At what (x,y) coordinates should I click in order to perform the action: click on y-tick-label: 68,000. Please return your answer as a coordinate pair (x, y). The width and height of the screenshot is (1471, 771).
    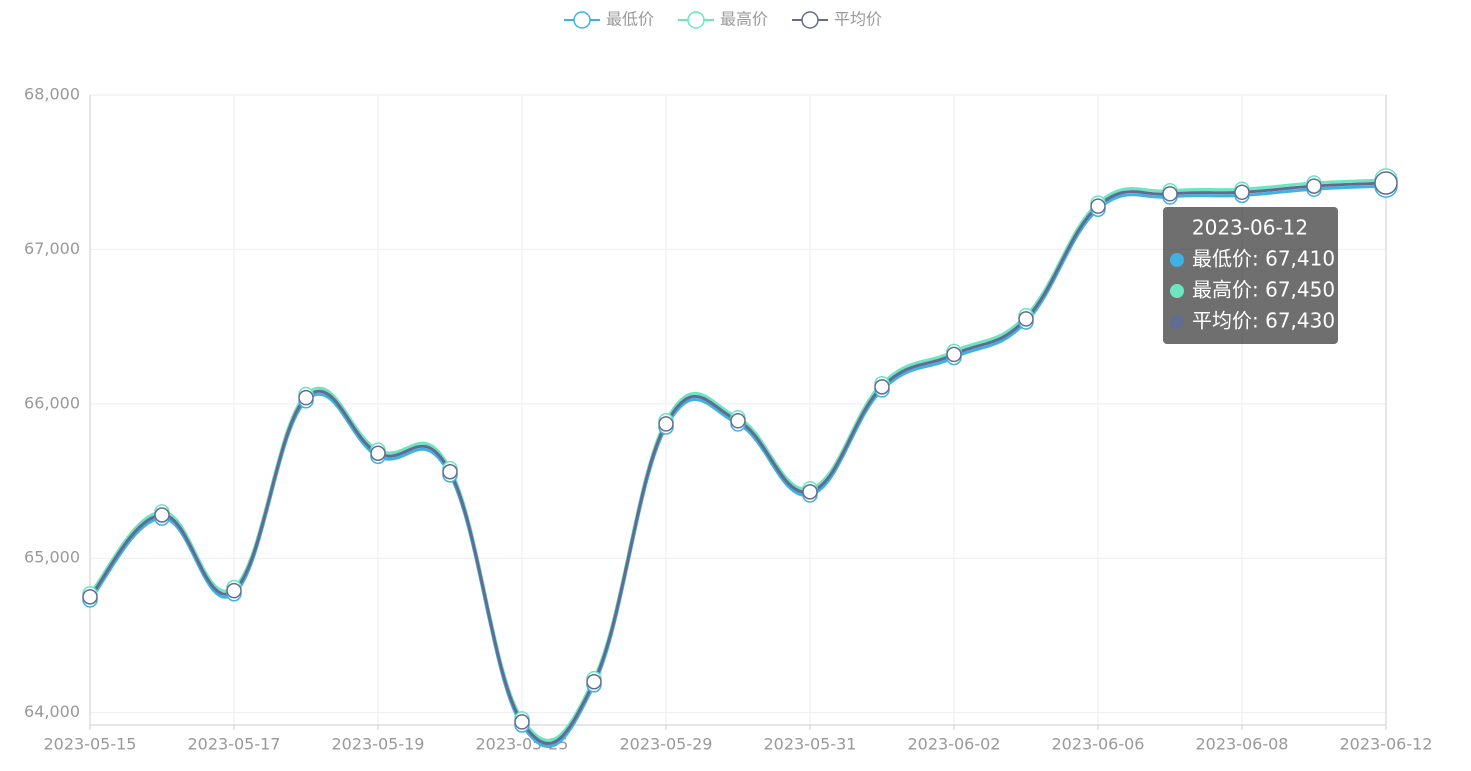
    Looking at the image, I should click on (52, 94).